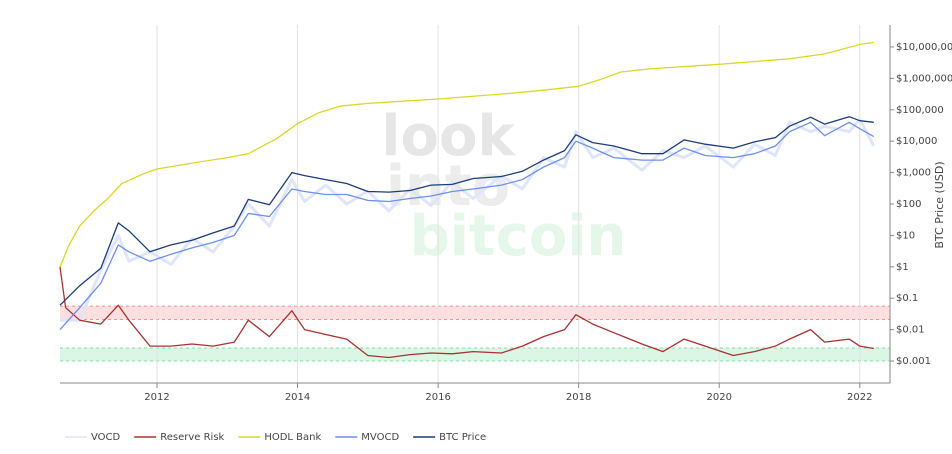 This screenshot has height=454, width=952. What do you see at coordinates (106, 437) in the screenshot?
I see `legend-label: VOCD` at bounding box center [106, 437].